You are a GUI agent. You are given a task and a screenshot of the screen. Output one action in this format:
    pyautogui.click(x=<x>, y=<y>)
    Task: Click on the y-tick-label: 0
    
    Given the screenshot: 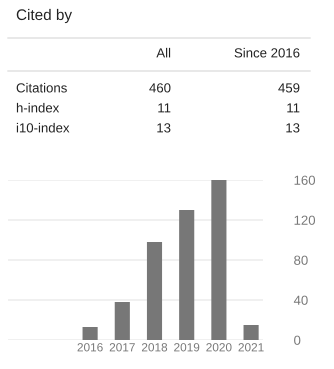 What is the action you would take?
    pyautogui.click(x=297, y=340)
    